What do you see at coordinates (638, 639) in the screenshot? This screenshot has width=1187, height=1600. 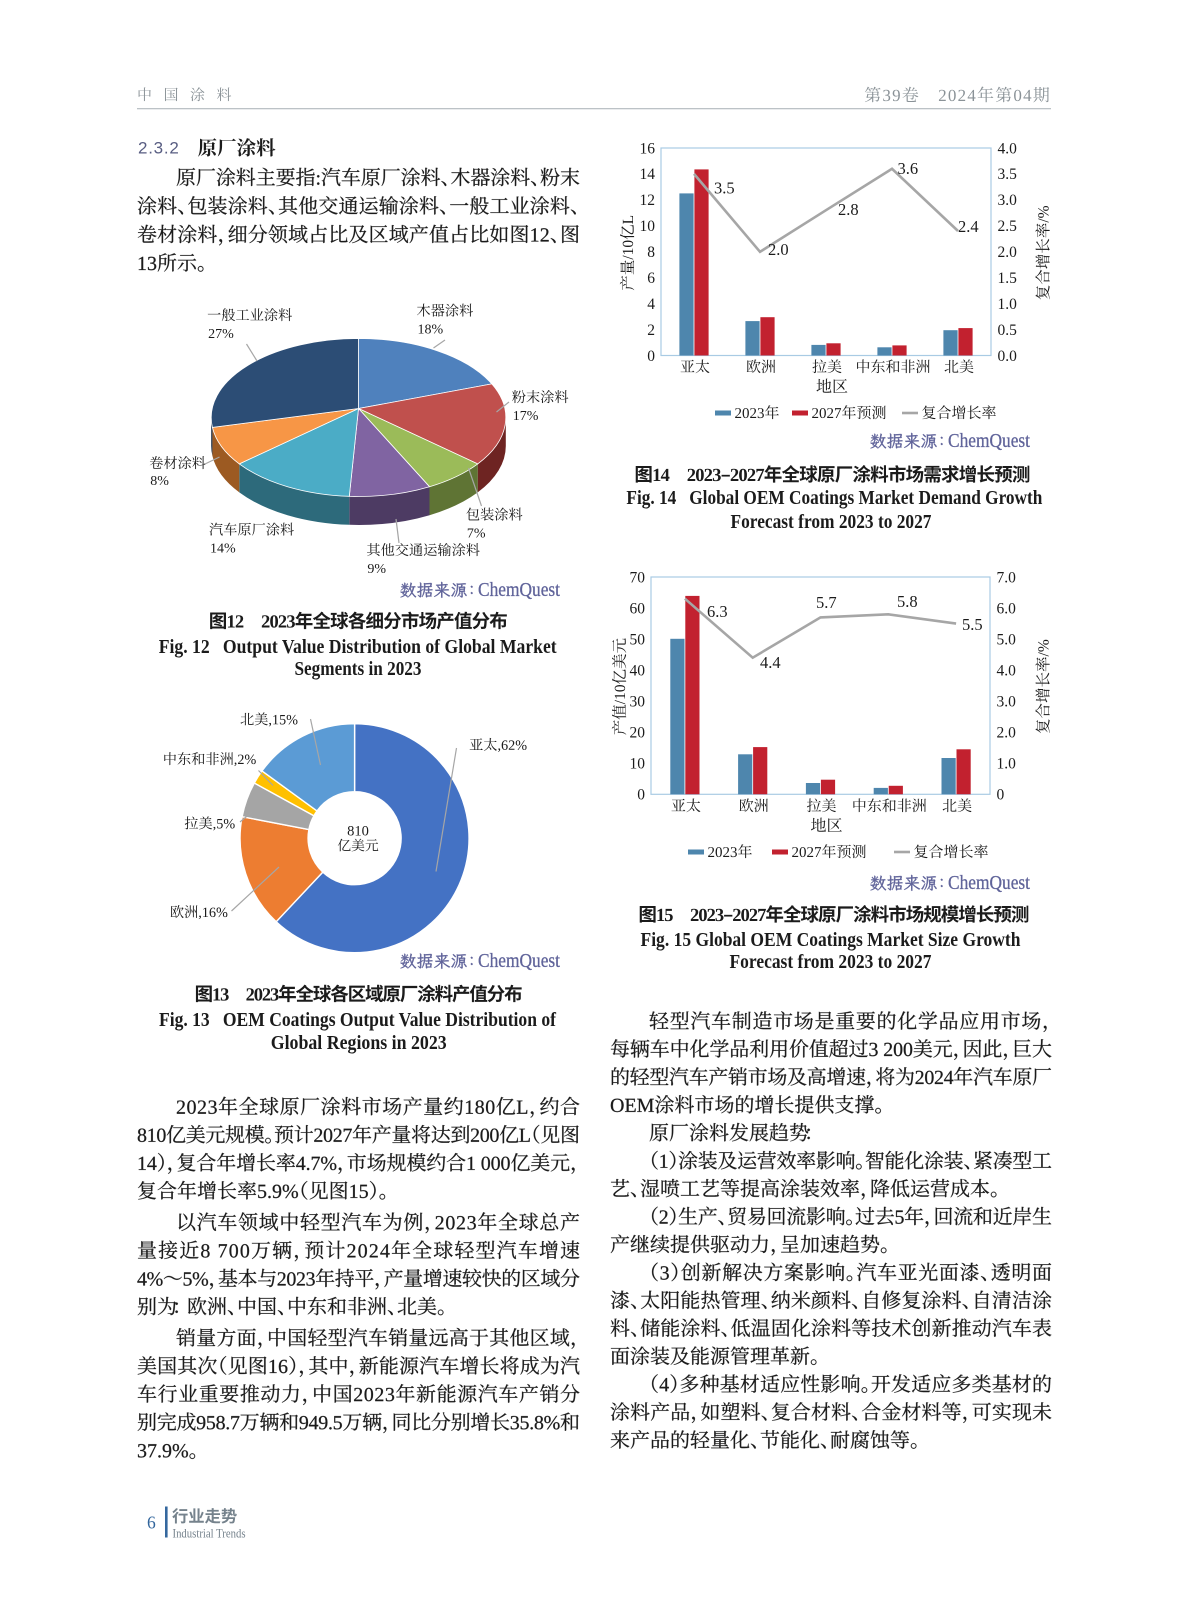 I see `svg-text: 50` at bounding box center [638, 639].